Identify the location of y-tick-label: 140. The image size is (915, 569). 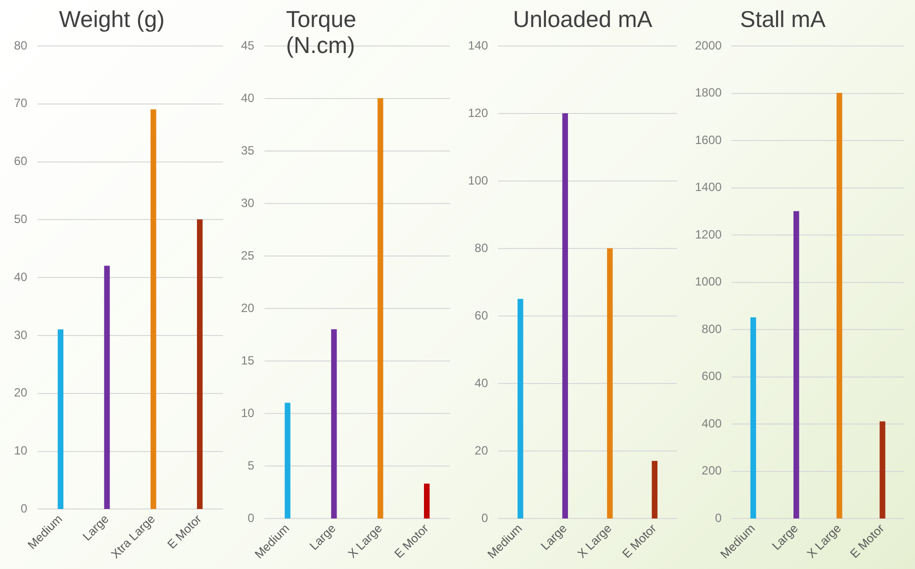
(478, 45).